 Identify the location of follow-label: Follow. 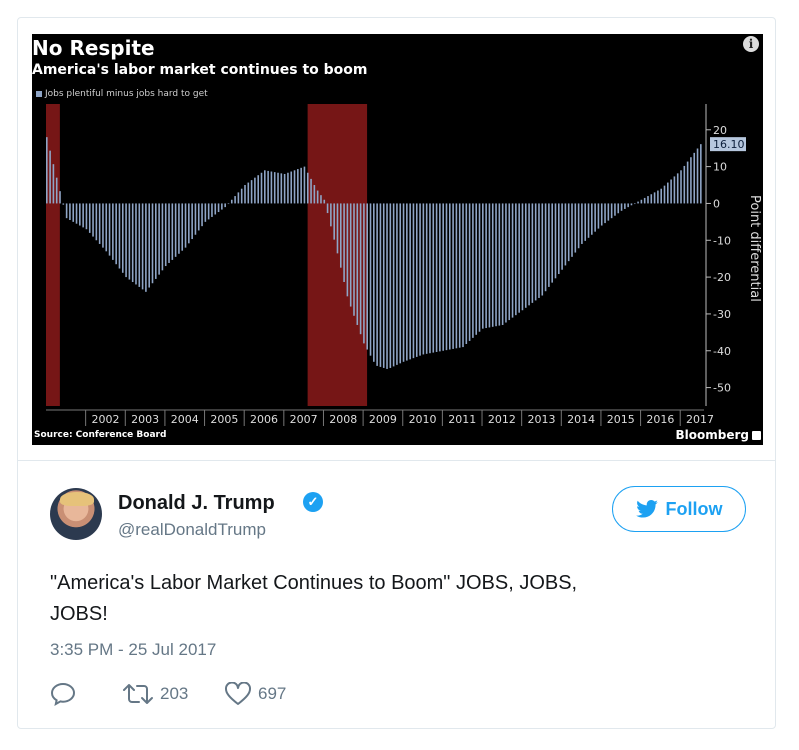
(694, 508).